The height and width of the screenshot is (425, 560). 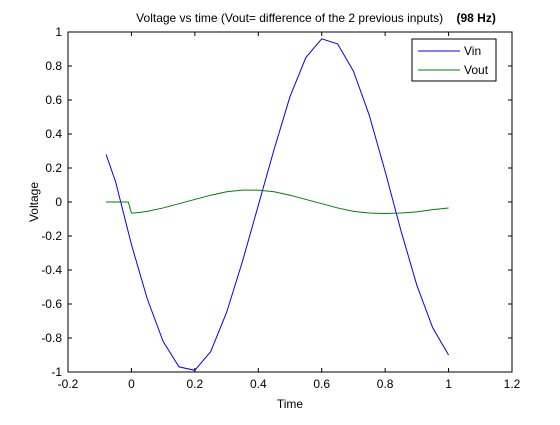 I want to click on y-tick-label: 0.8, so click(x=53, y=66).